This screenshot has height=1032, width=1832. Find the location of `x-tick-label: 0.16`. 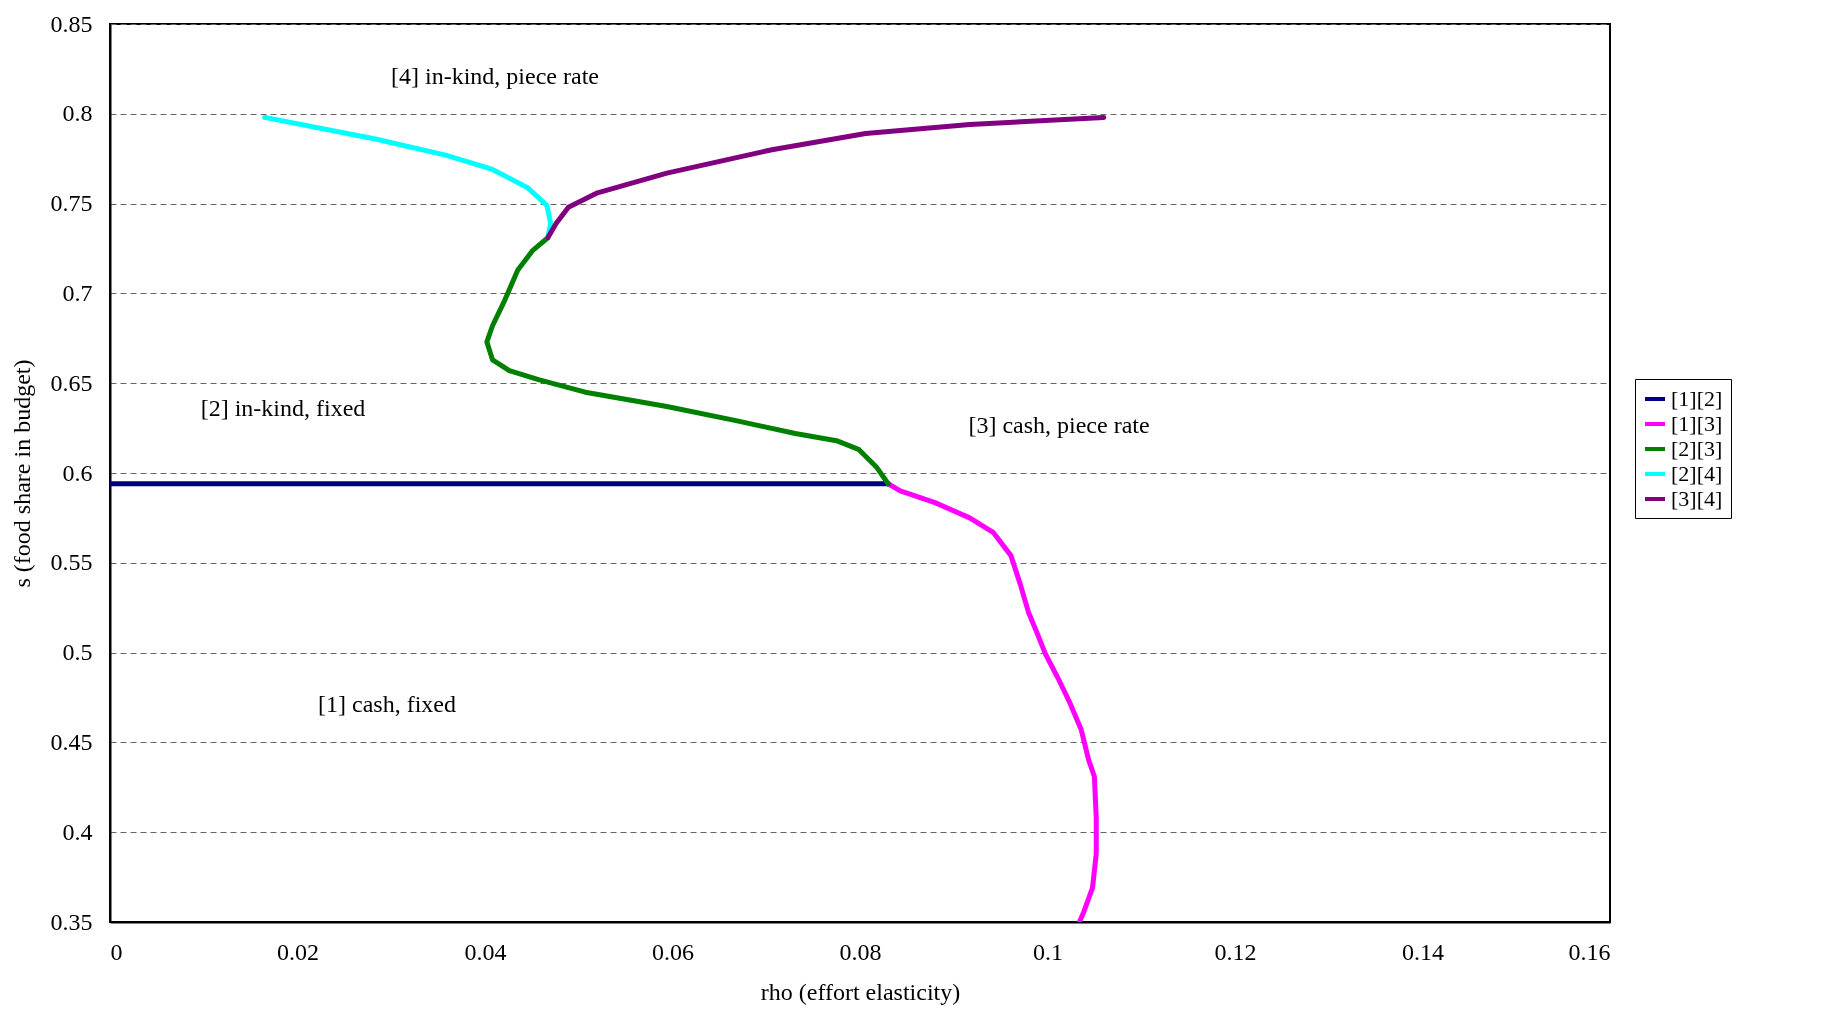

x-tick-label: 0.16 is located at coordinates (1589, 951).